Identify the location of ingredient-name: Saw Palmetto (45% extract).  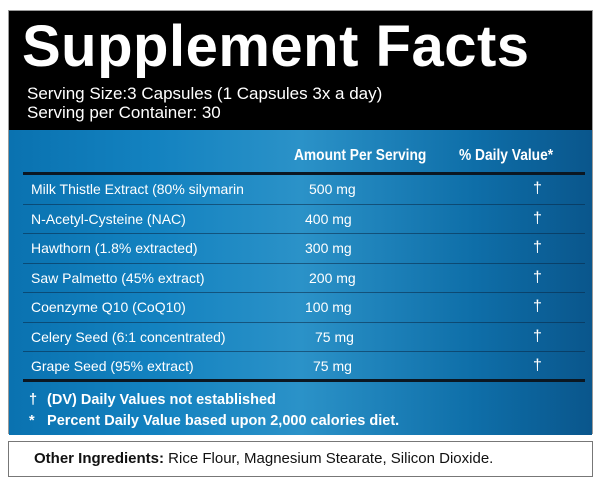
(118, 277).